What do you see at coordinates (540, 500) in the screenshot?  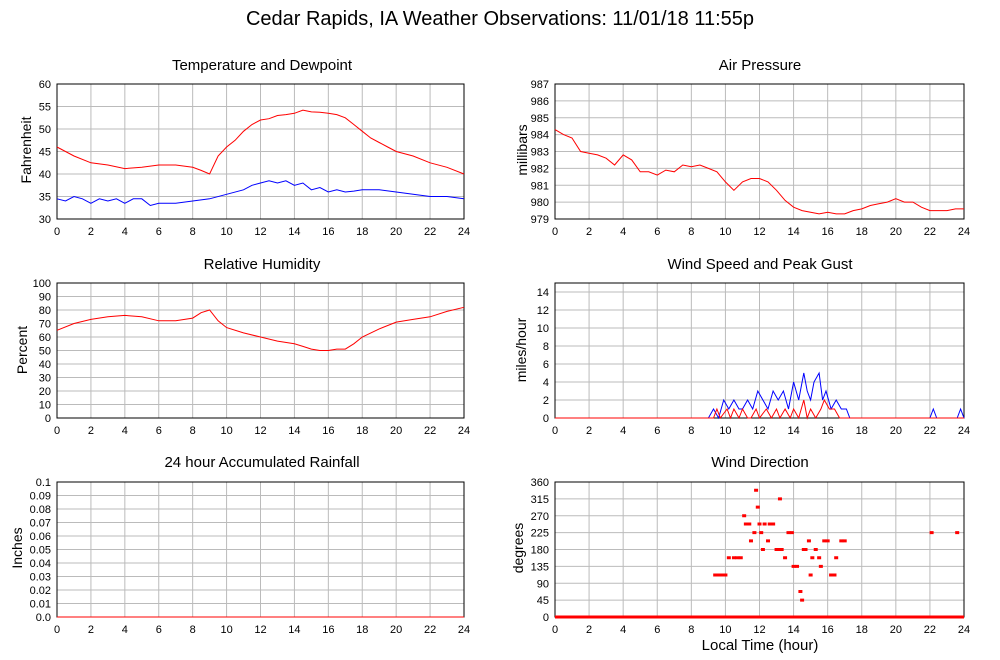 I see `direction-y-tick-label: 315` at bounding box center [540, 500].